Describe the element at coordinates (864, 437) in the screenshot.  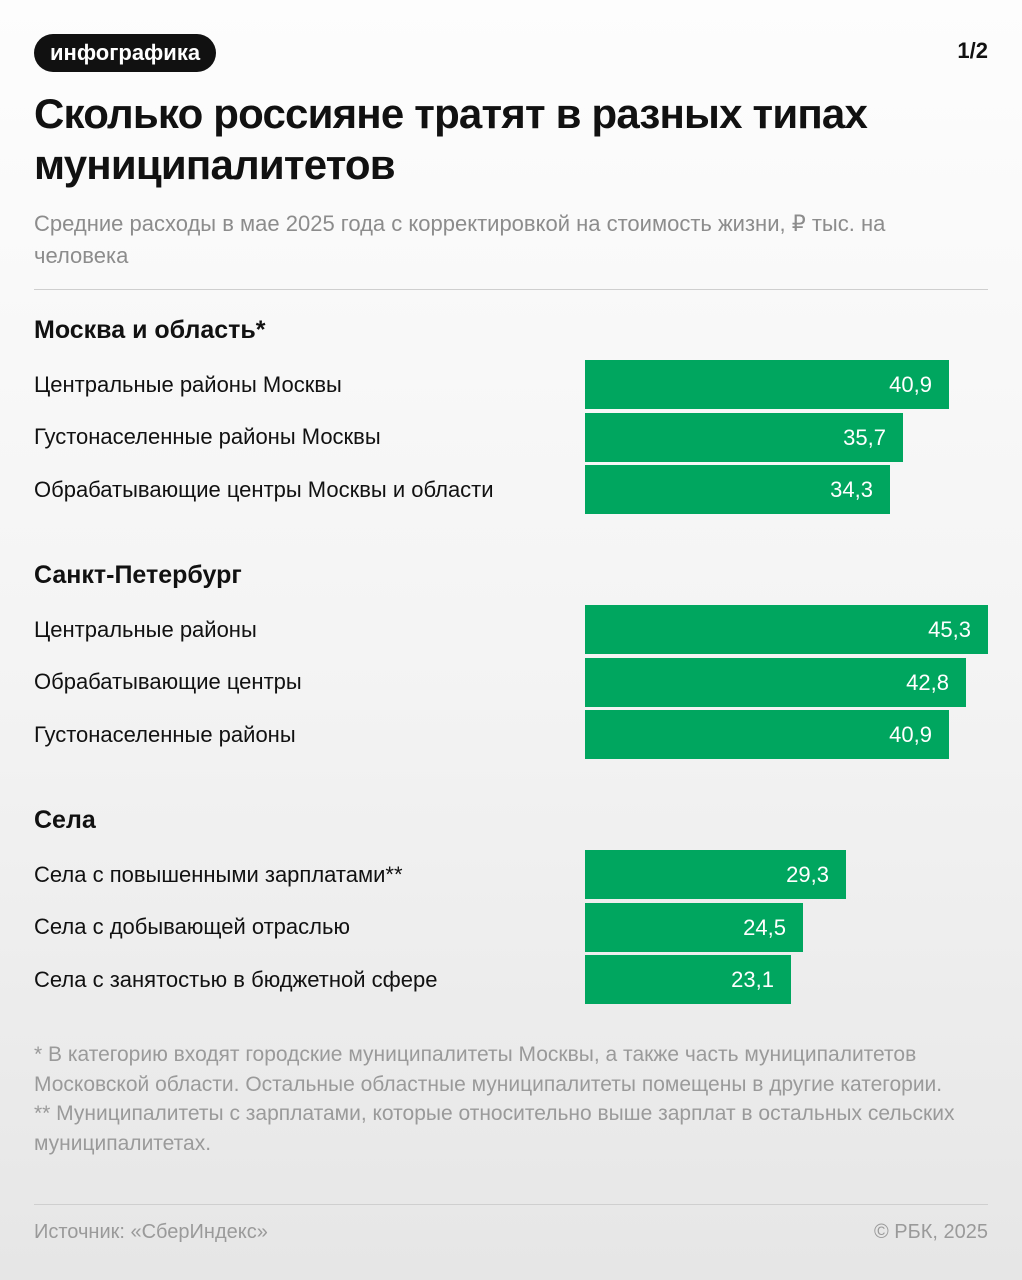
I see `bar-value-label: 35,7` at that location.